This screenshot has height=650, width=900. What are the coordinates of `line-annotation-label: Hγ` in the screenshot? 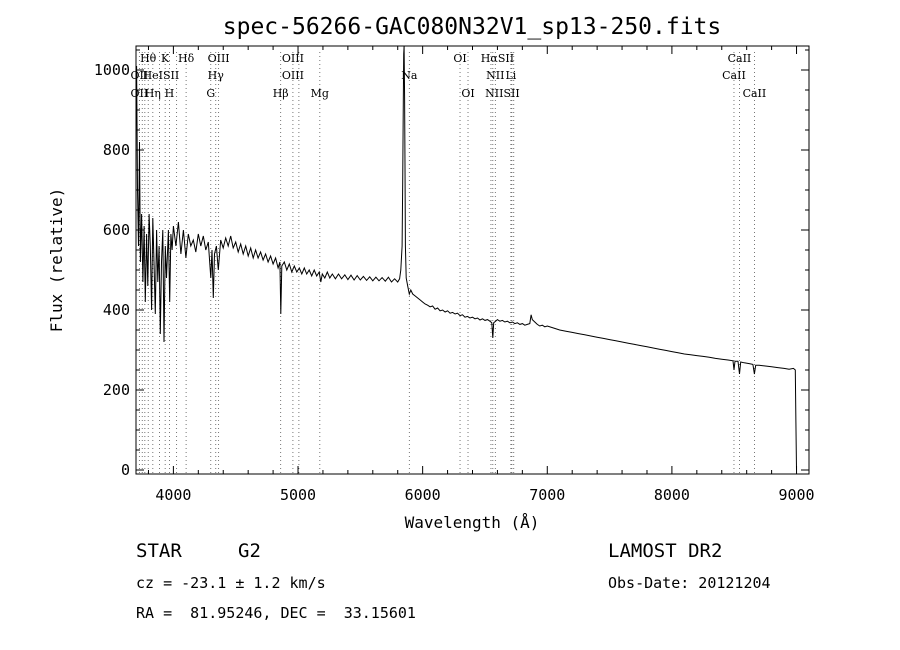 It's located at (216, 75).